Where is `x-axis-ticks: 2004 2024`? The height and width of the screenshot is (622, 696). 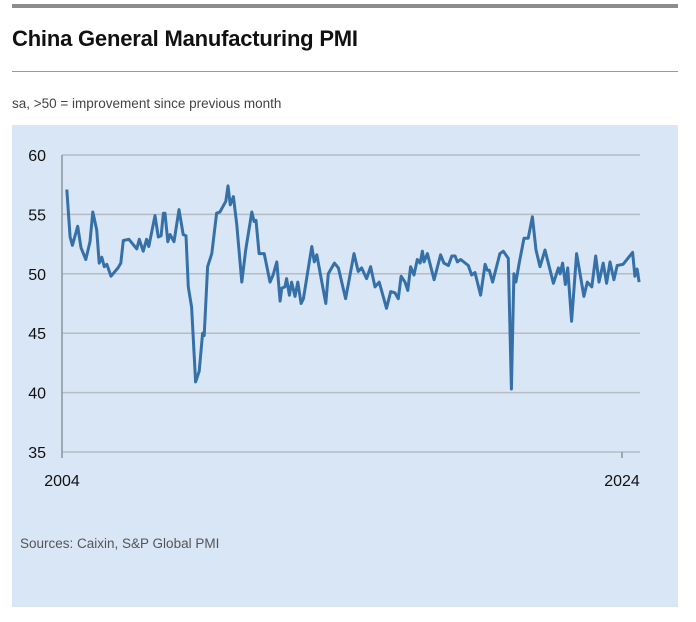 x-axis-ticks: 2004 2024 is located at coordinates (342, 471).